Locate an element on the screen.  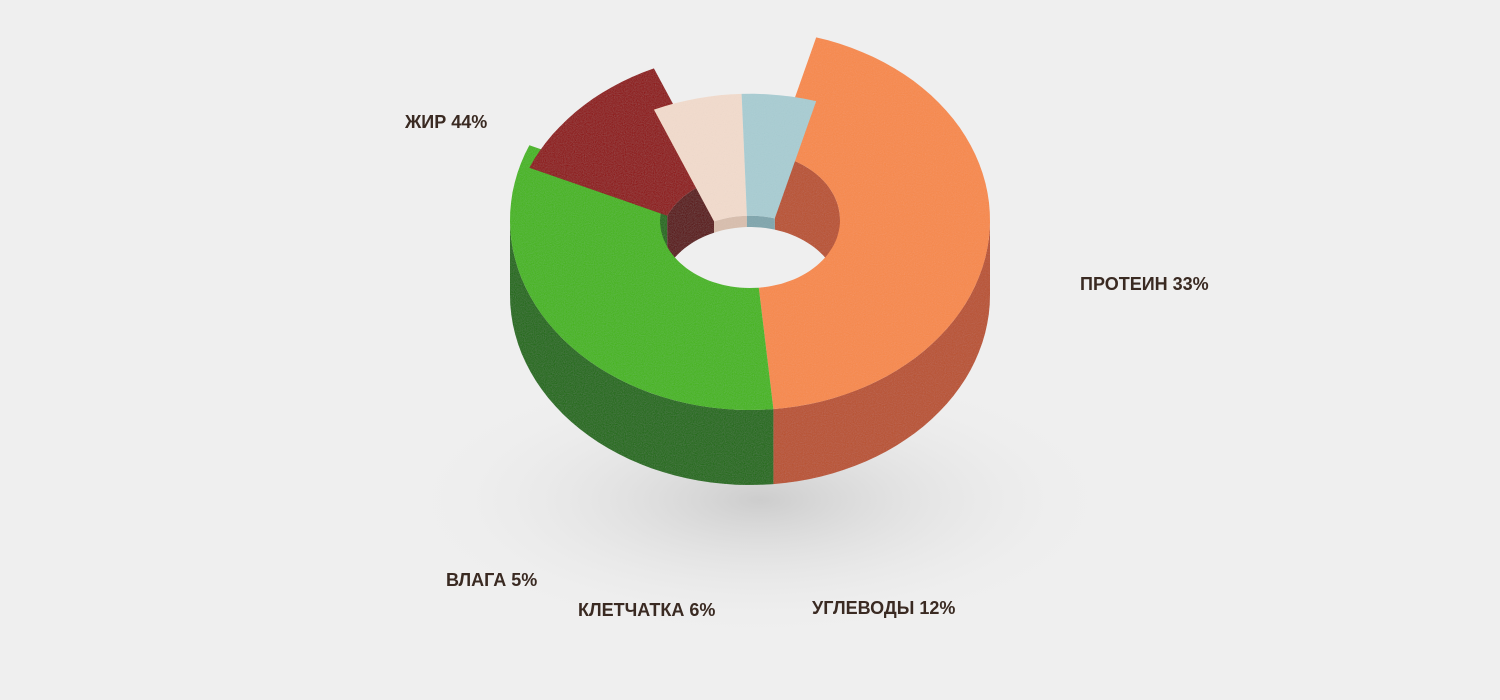
slice-клетчатка is located at coordinates (700, 157).